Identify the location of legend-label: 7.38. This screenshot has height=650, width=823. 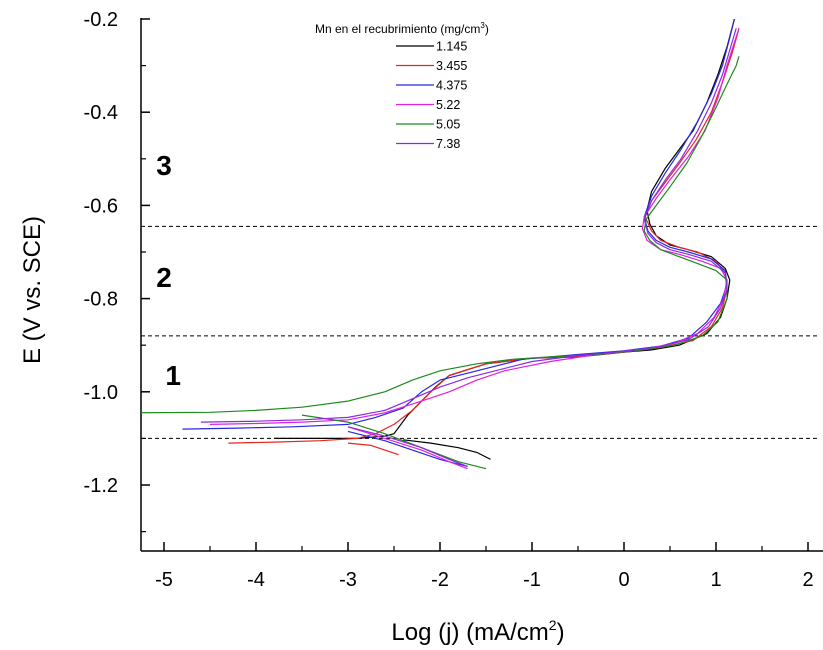
(448, 144).